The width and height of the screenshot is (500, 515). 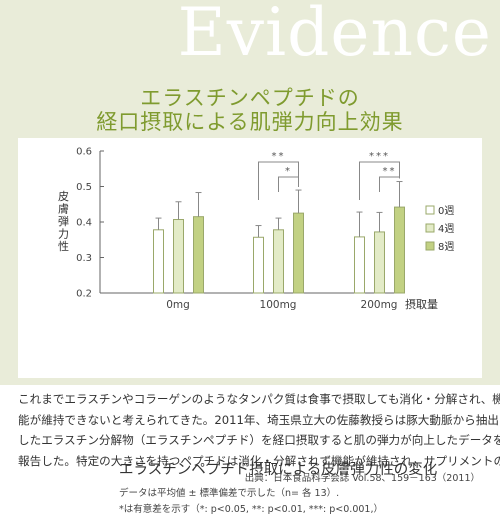 I want to click on y-tick-label: 0.2, so click(x=84, y=294).